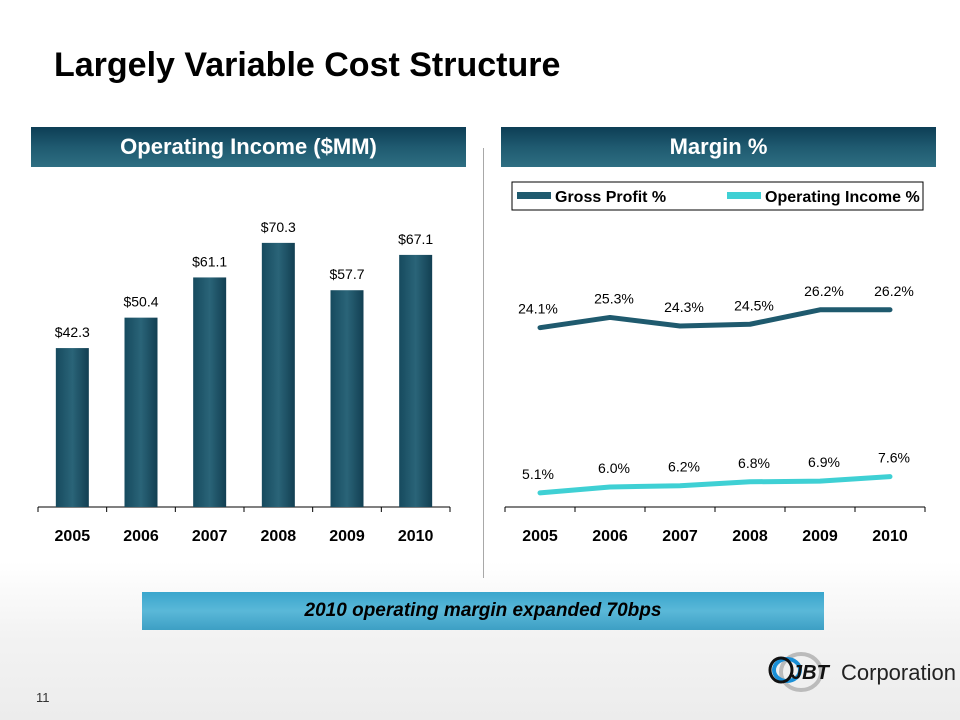 This screenshot has height=720, width=960. Describe the element at coordinates (842, 197) in the screenshot. I see `legend-label: Operating Income %` at that location.